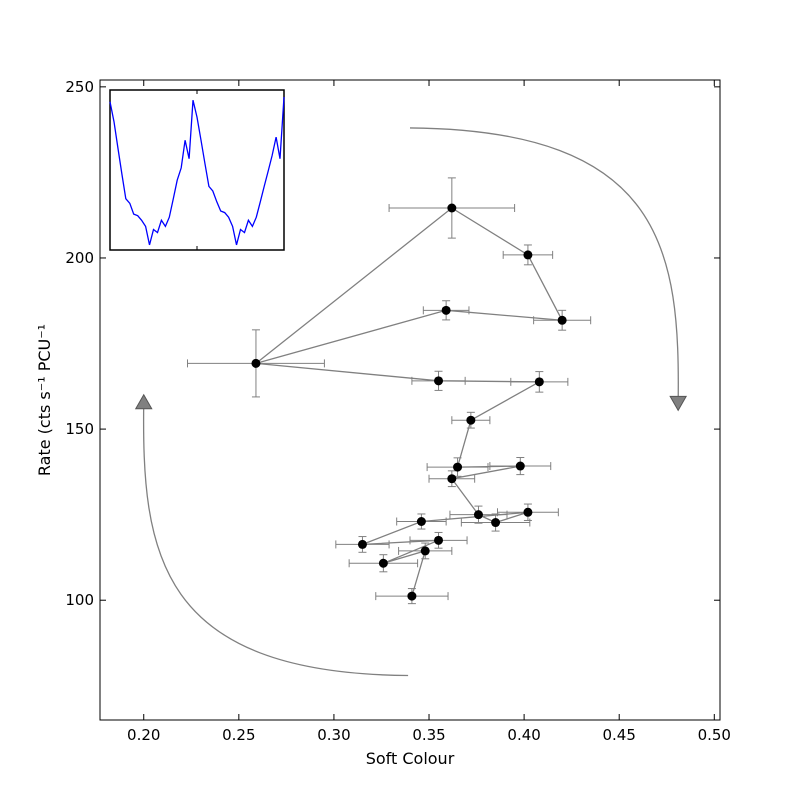  What do you see at coordinates (428, 735) in the screenshot?
I see `x-tick-label: 0.35` at bounding box center [428, 735].